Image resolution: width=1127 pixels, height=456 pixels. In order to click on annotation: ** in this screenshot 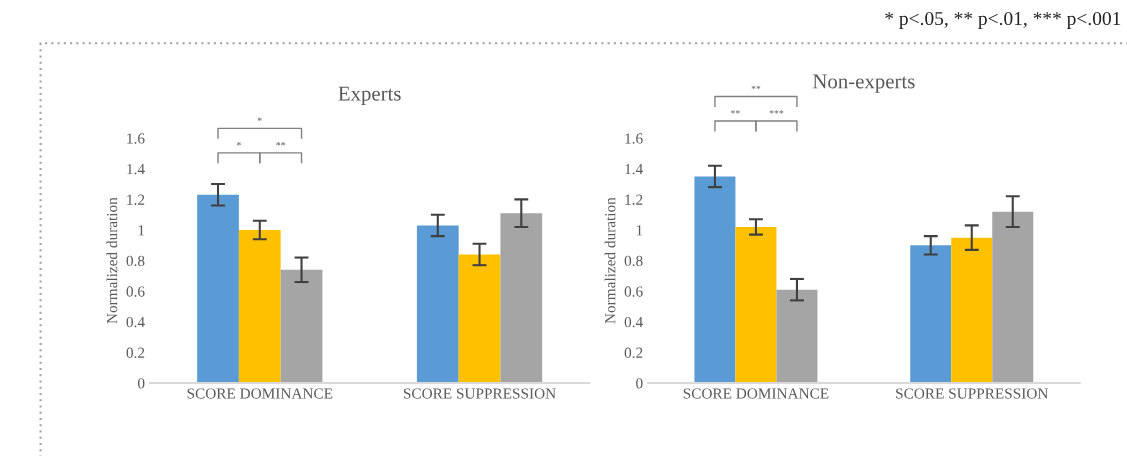, I will do `click(281, 143)`.